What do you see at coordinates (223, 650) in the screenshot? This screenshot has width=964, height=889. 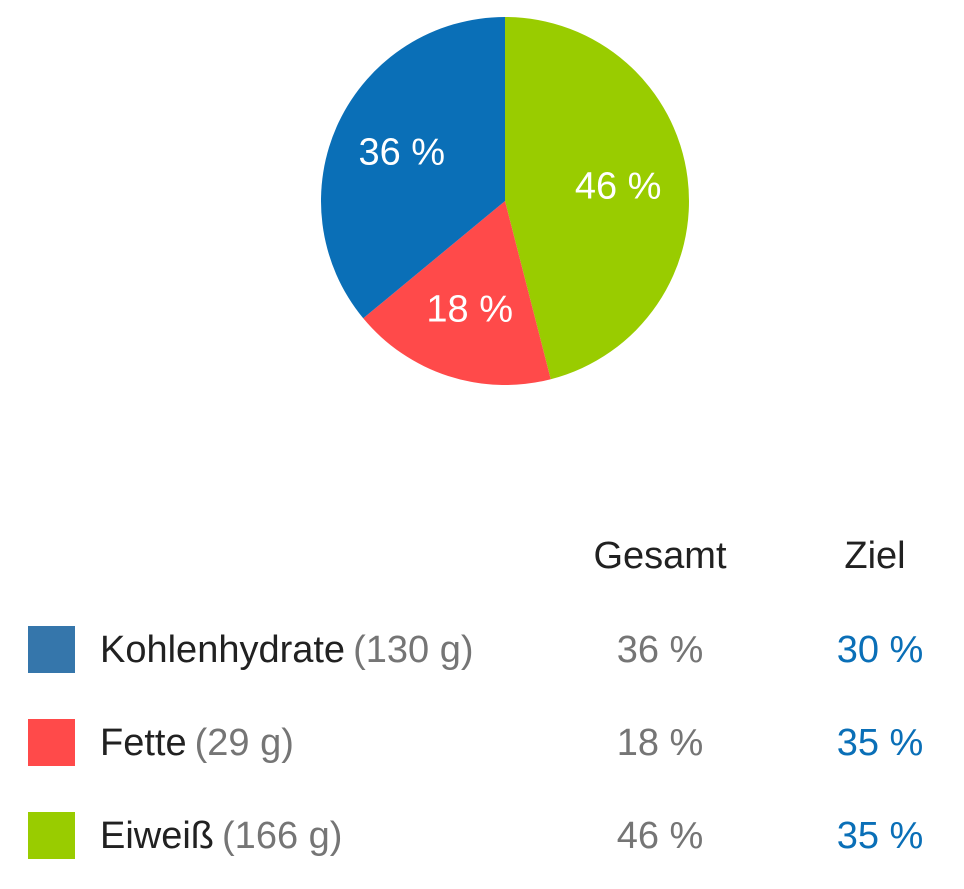 I see `row-name: Kohlenhydrate` at bounding box center [223, 650].